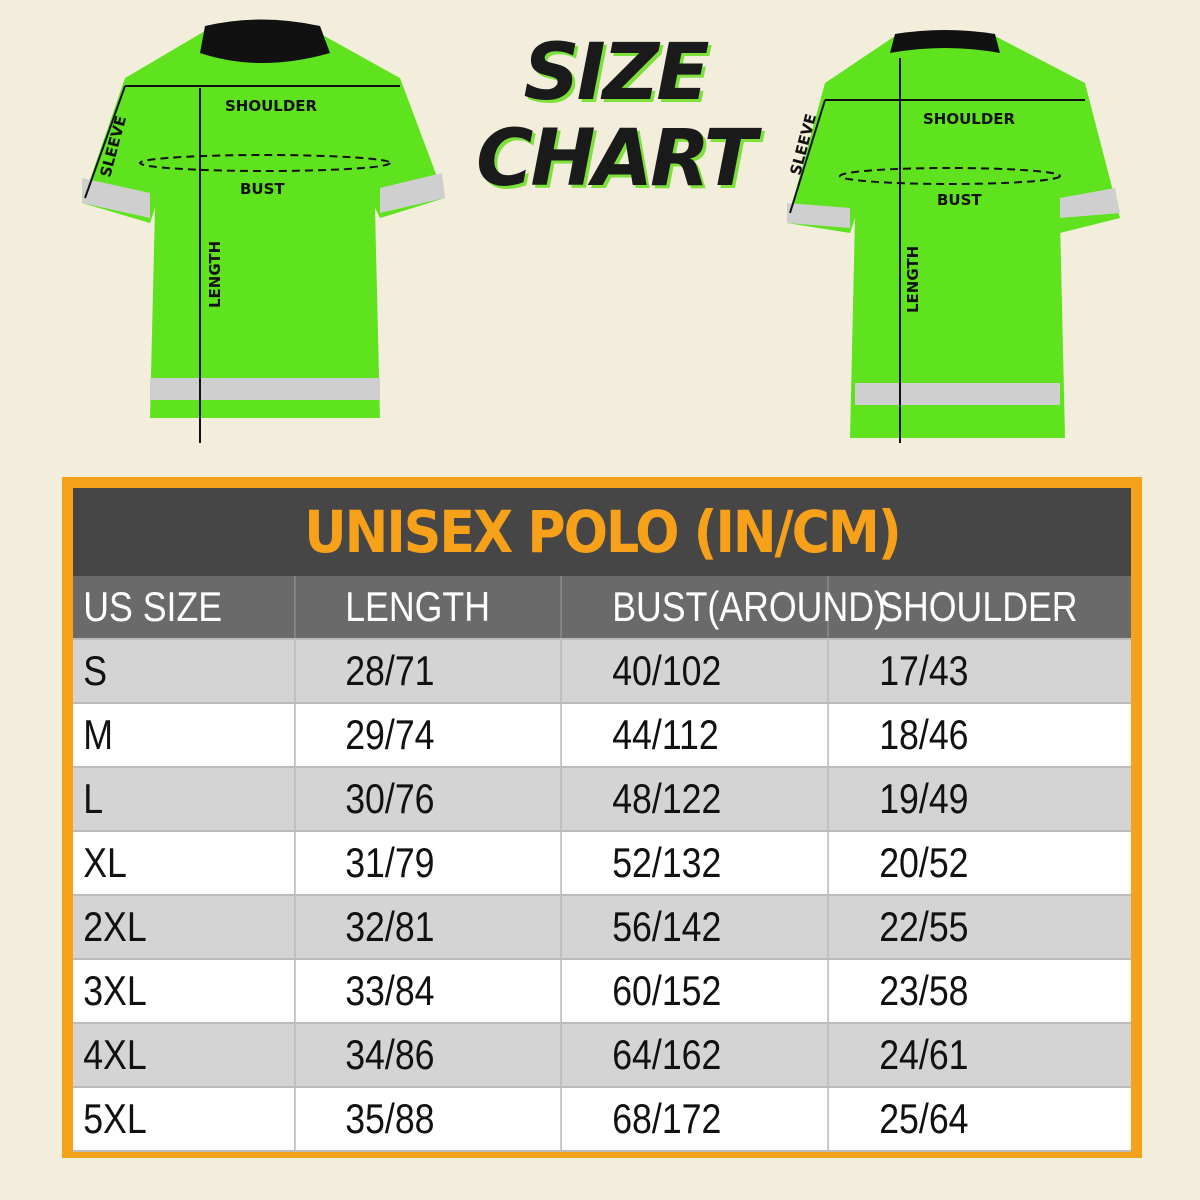 The width and height of the screenshot is (1200, 1200). I want to click on table-cell: 44/112, so click(715, 735).